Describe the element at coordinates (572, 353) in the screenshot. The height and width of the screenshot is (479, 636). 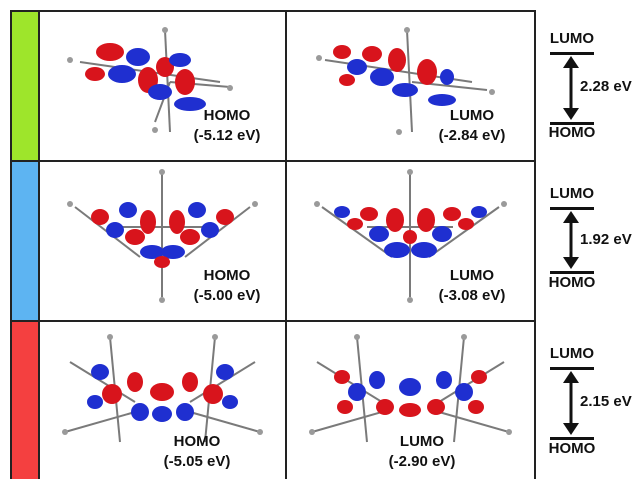
I see `row-3-diagram-lumo-label: LUMO` at that location.